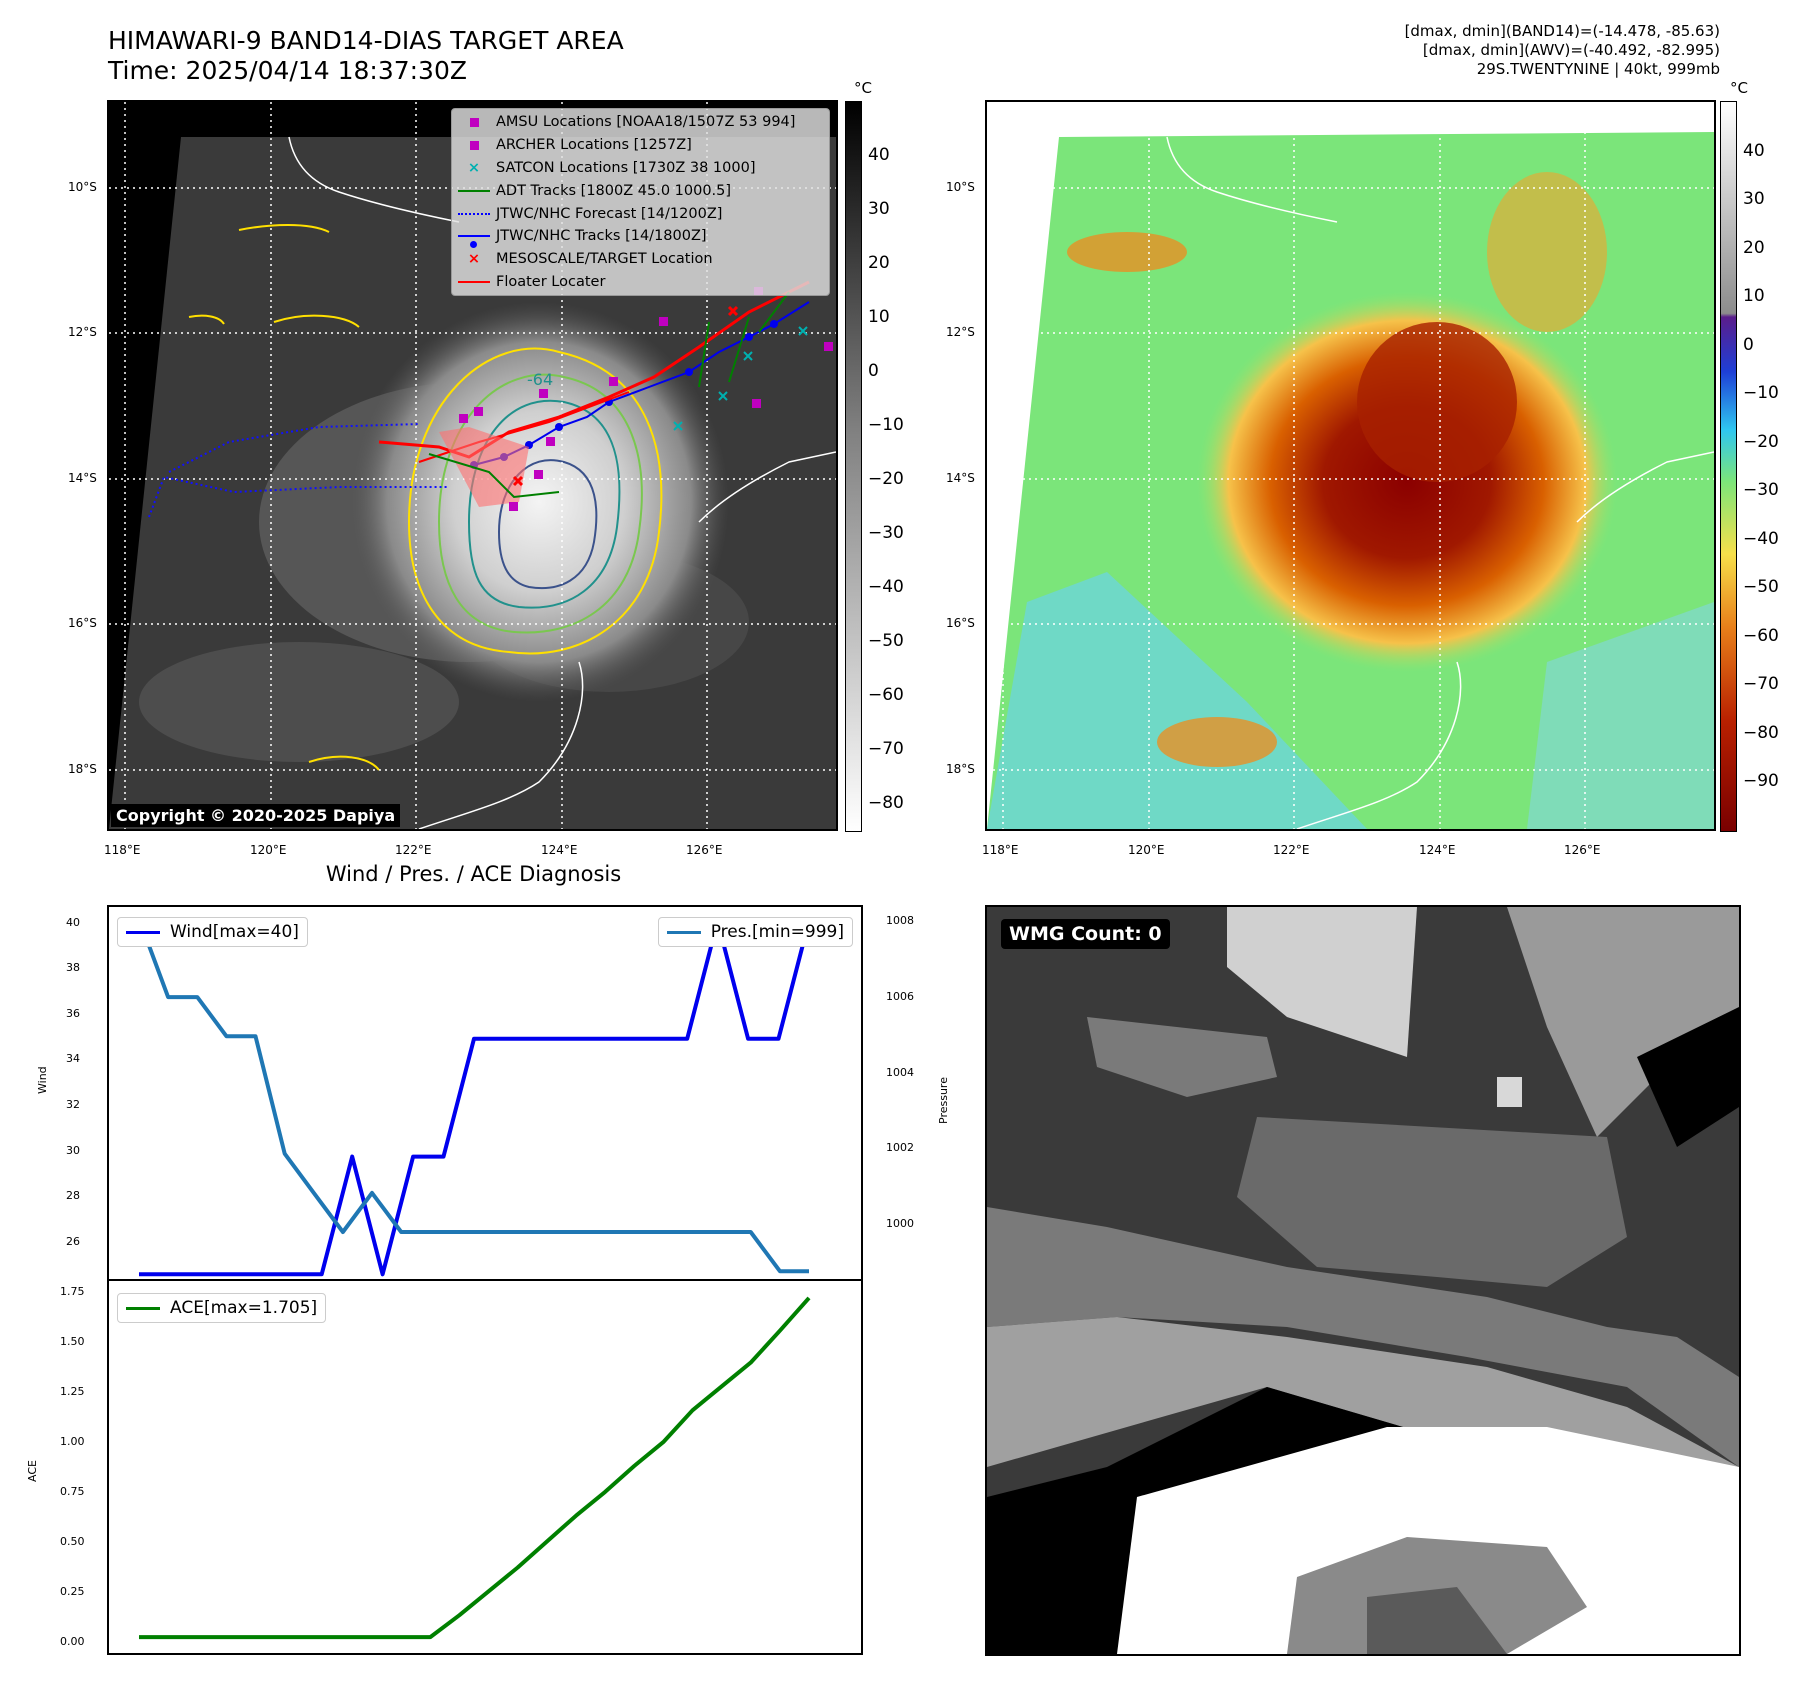 The image size is (1801, 1690). What do you see at coordinates (1571, 50) in the screenshot?
I see `stats-awv: [dmax, dmin](AWV)=(-40.492, -82.995)` at bounding box center [1571, 50].